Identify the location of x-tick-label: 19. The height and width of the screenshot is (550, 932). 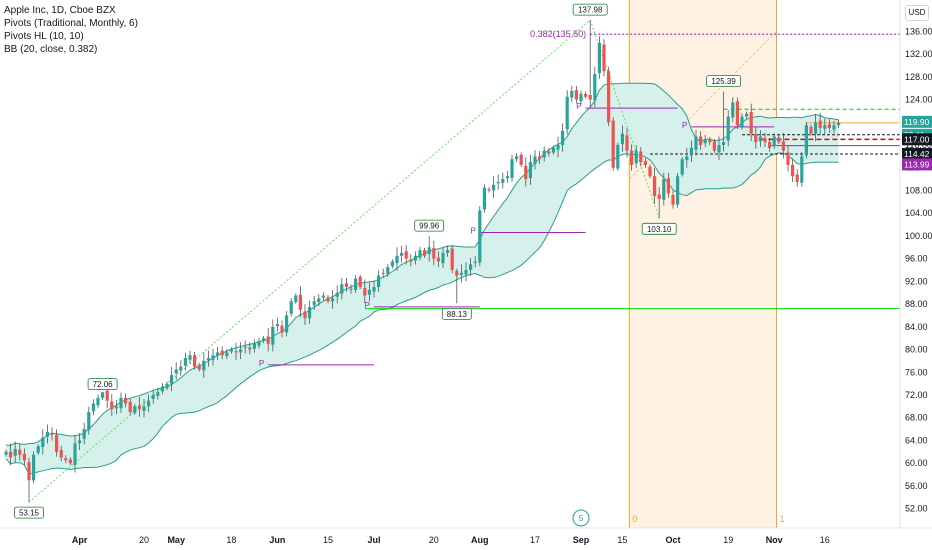
(728, 540).